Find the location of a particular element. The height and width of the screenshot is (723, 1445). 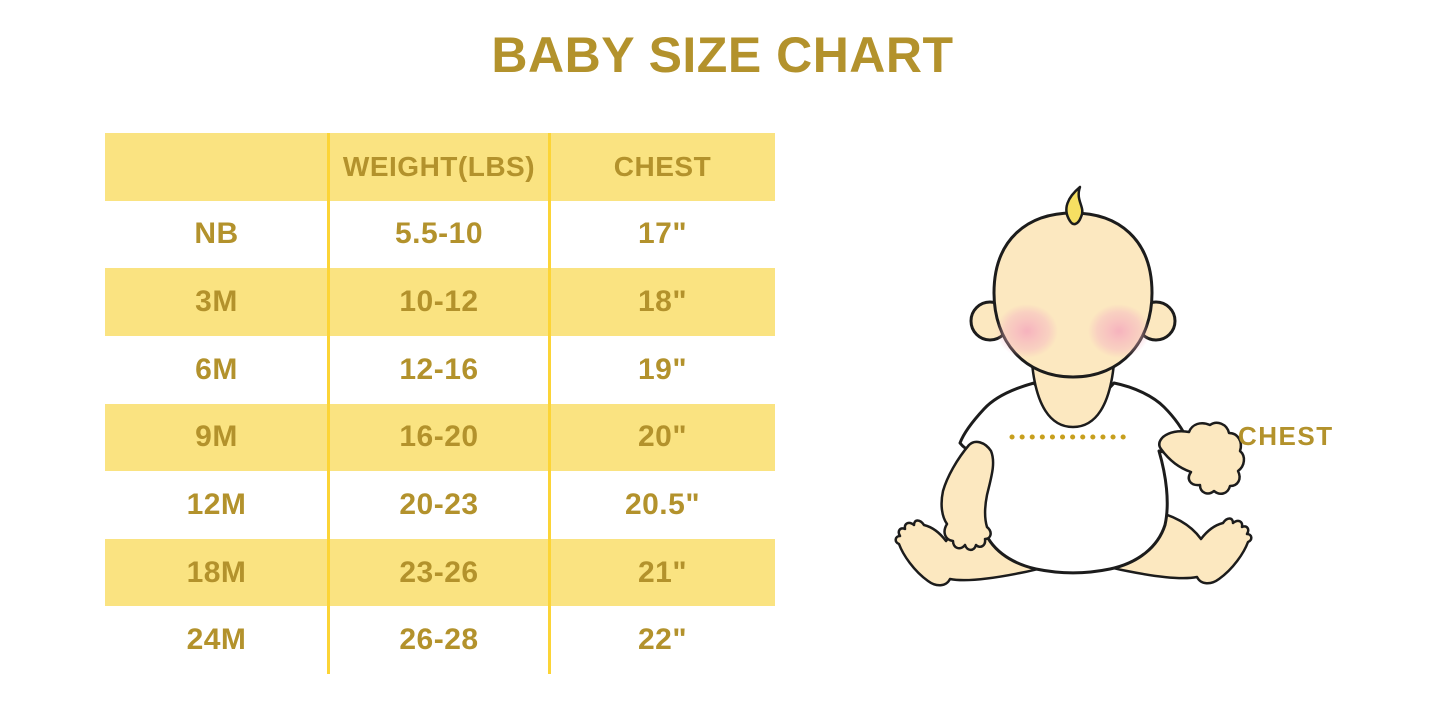

page-title: BABY SIZE CHART is located at coordinates (722, 55).